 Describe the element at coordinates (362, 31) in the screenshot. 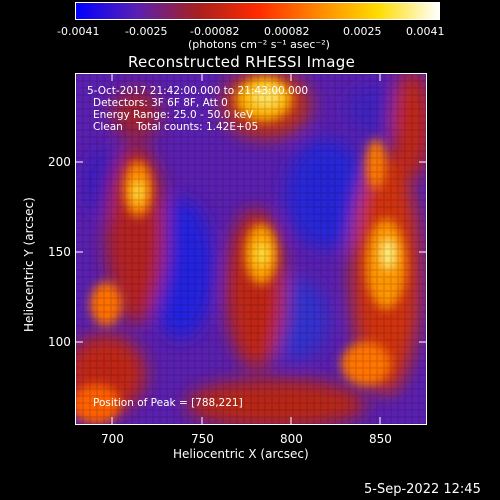

I see `colorbar-tick: 0.0025` at that location.